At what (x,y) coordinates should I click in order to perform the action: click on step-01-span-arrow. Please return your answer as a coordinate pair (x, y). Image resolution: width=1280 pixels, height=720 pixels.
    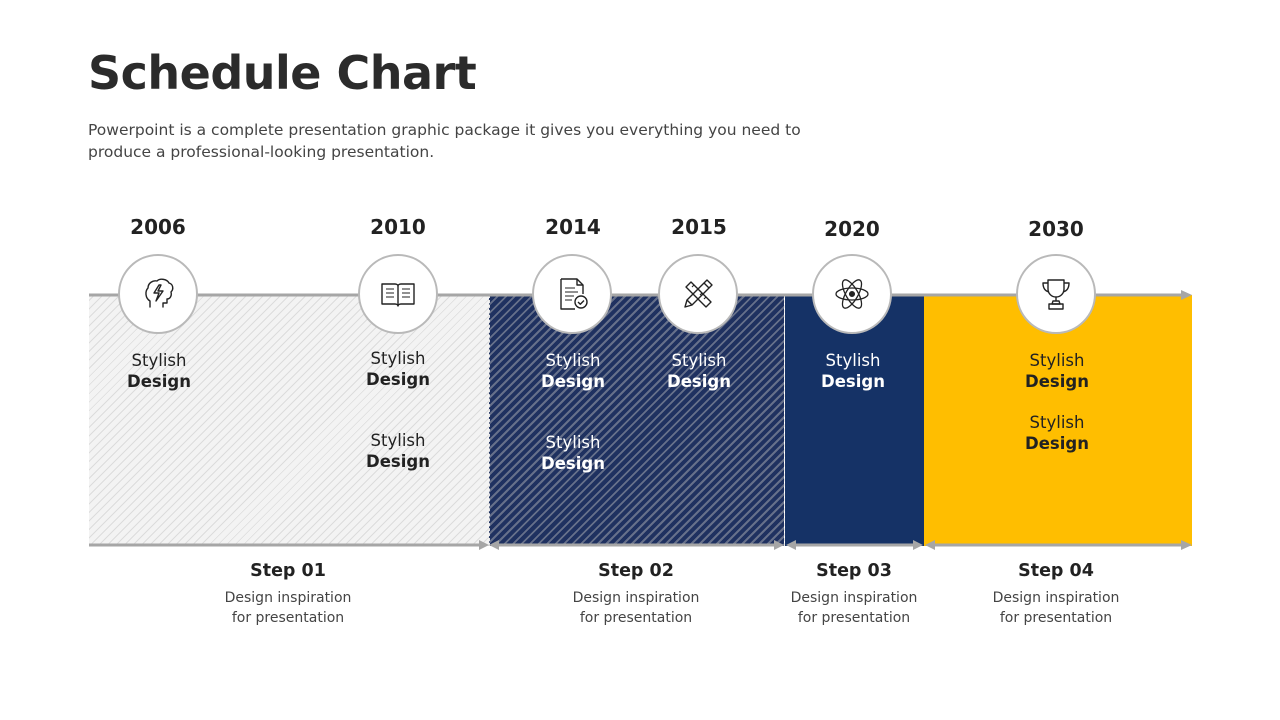
    Looking at the image, I should click on (289, 545).